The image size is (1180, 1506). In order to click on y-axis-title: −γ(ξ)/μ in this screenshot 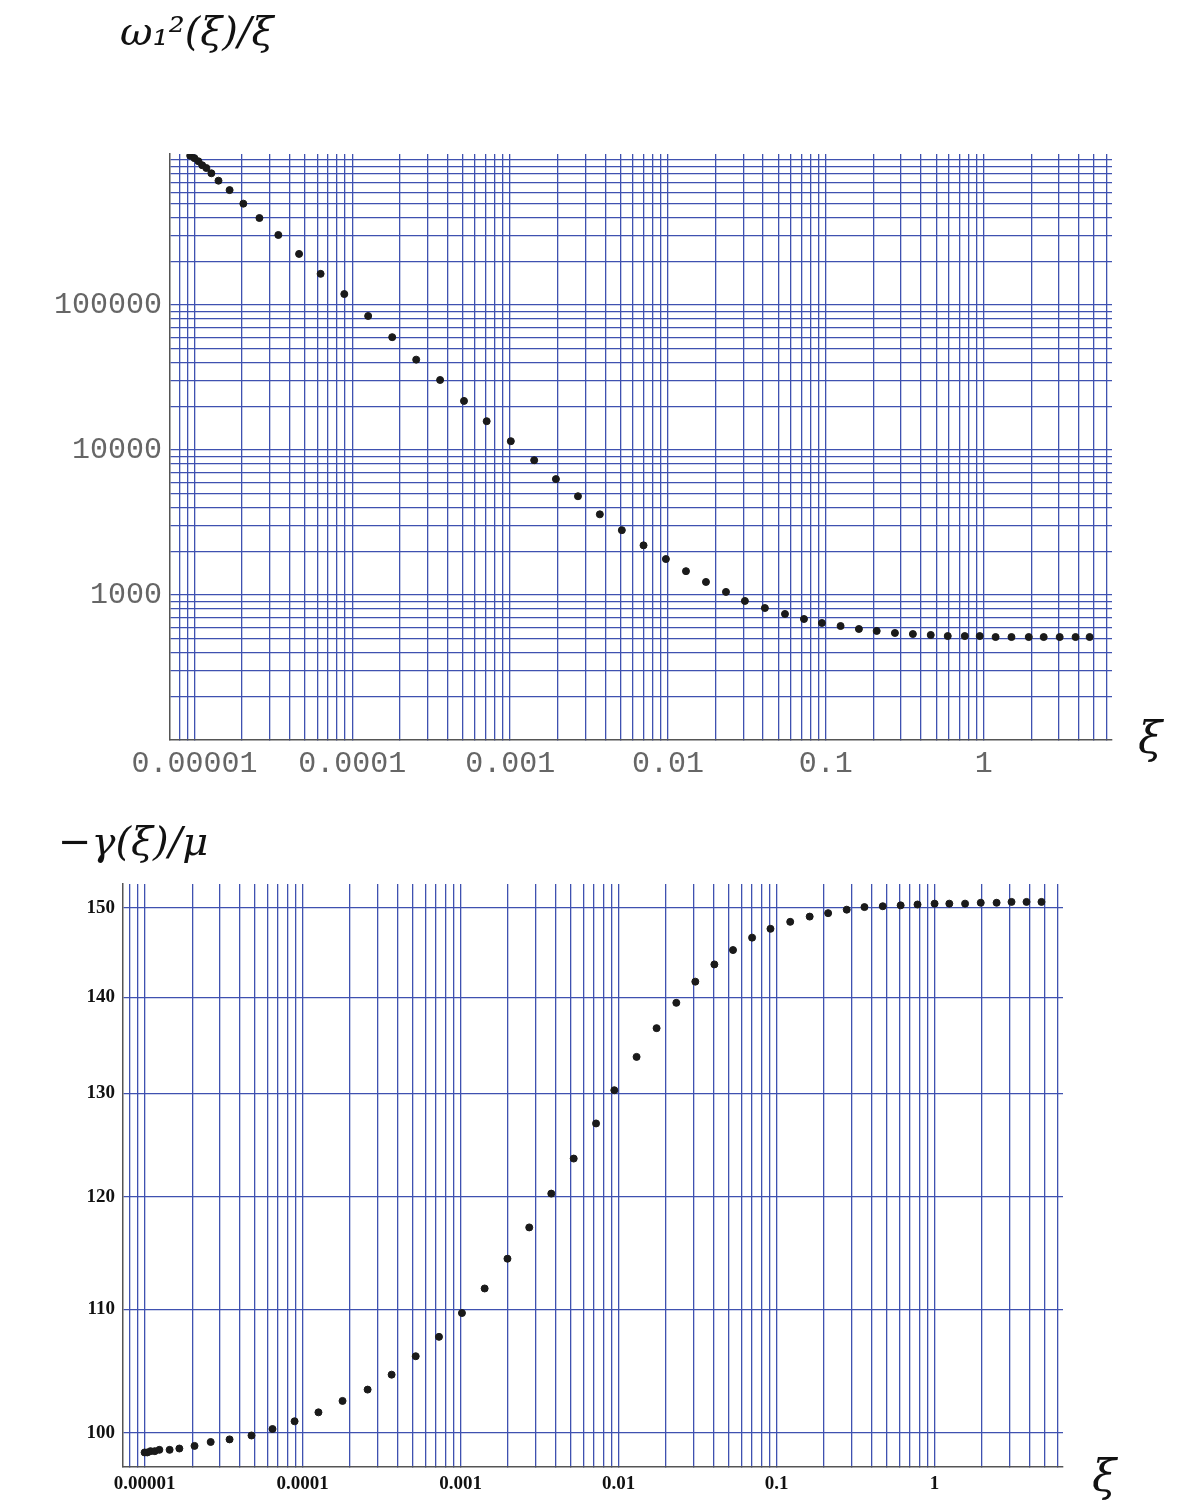, I will do `click(133, 841)`.